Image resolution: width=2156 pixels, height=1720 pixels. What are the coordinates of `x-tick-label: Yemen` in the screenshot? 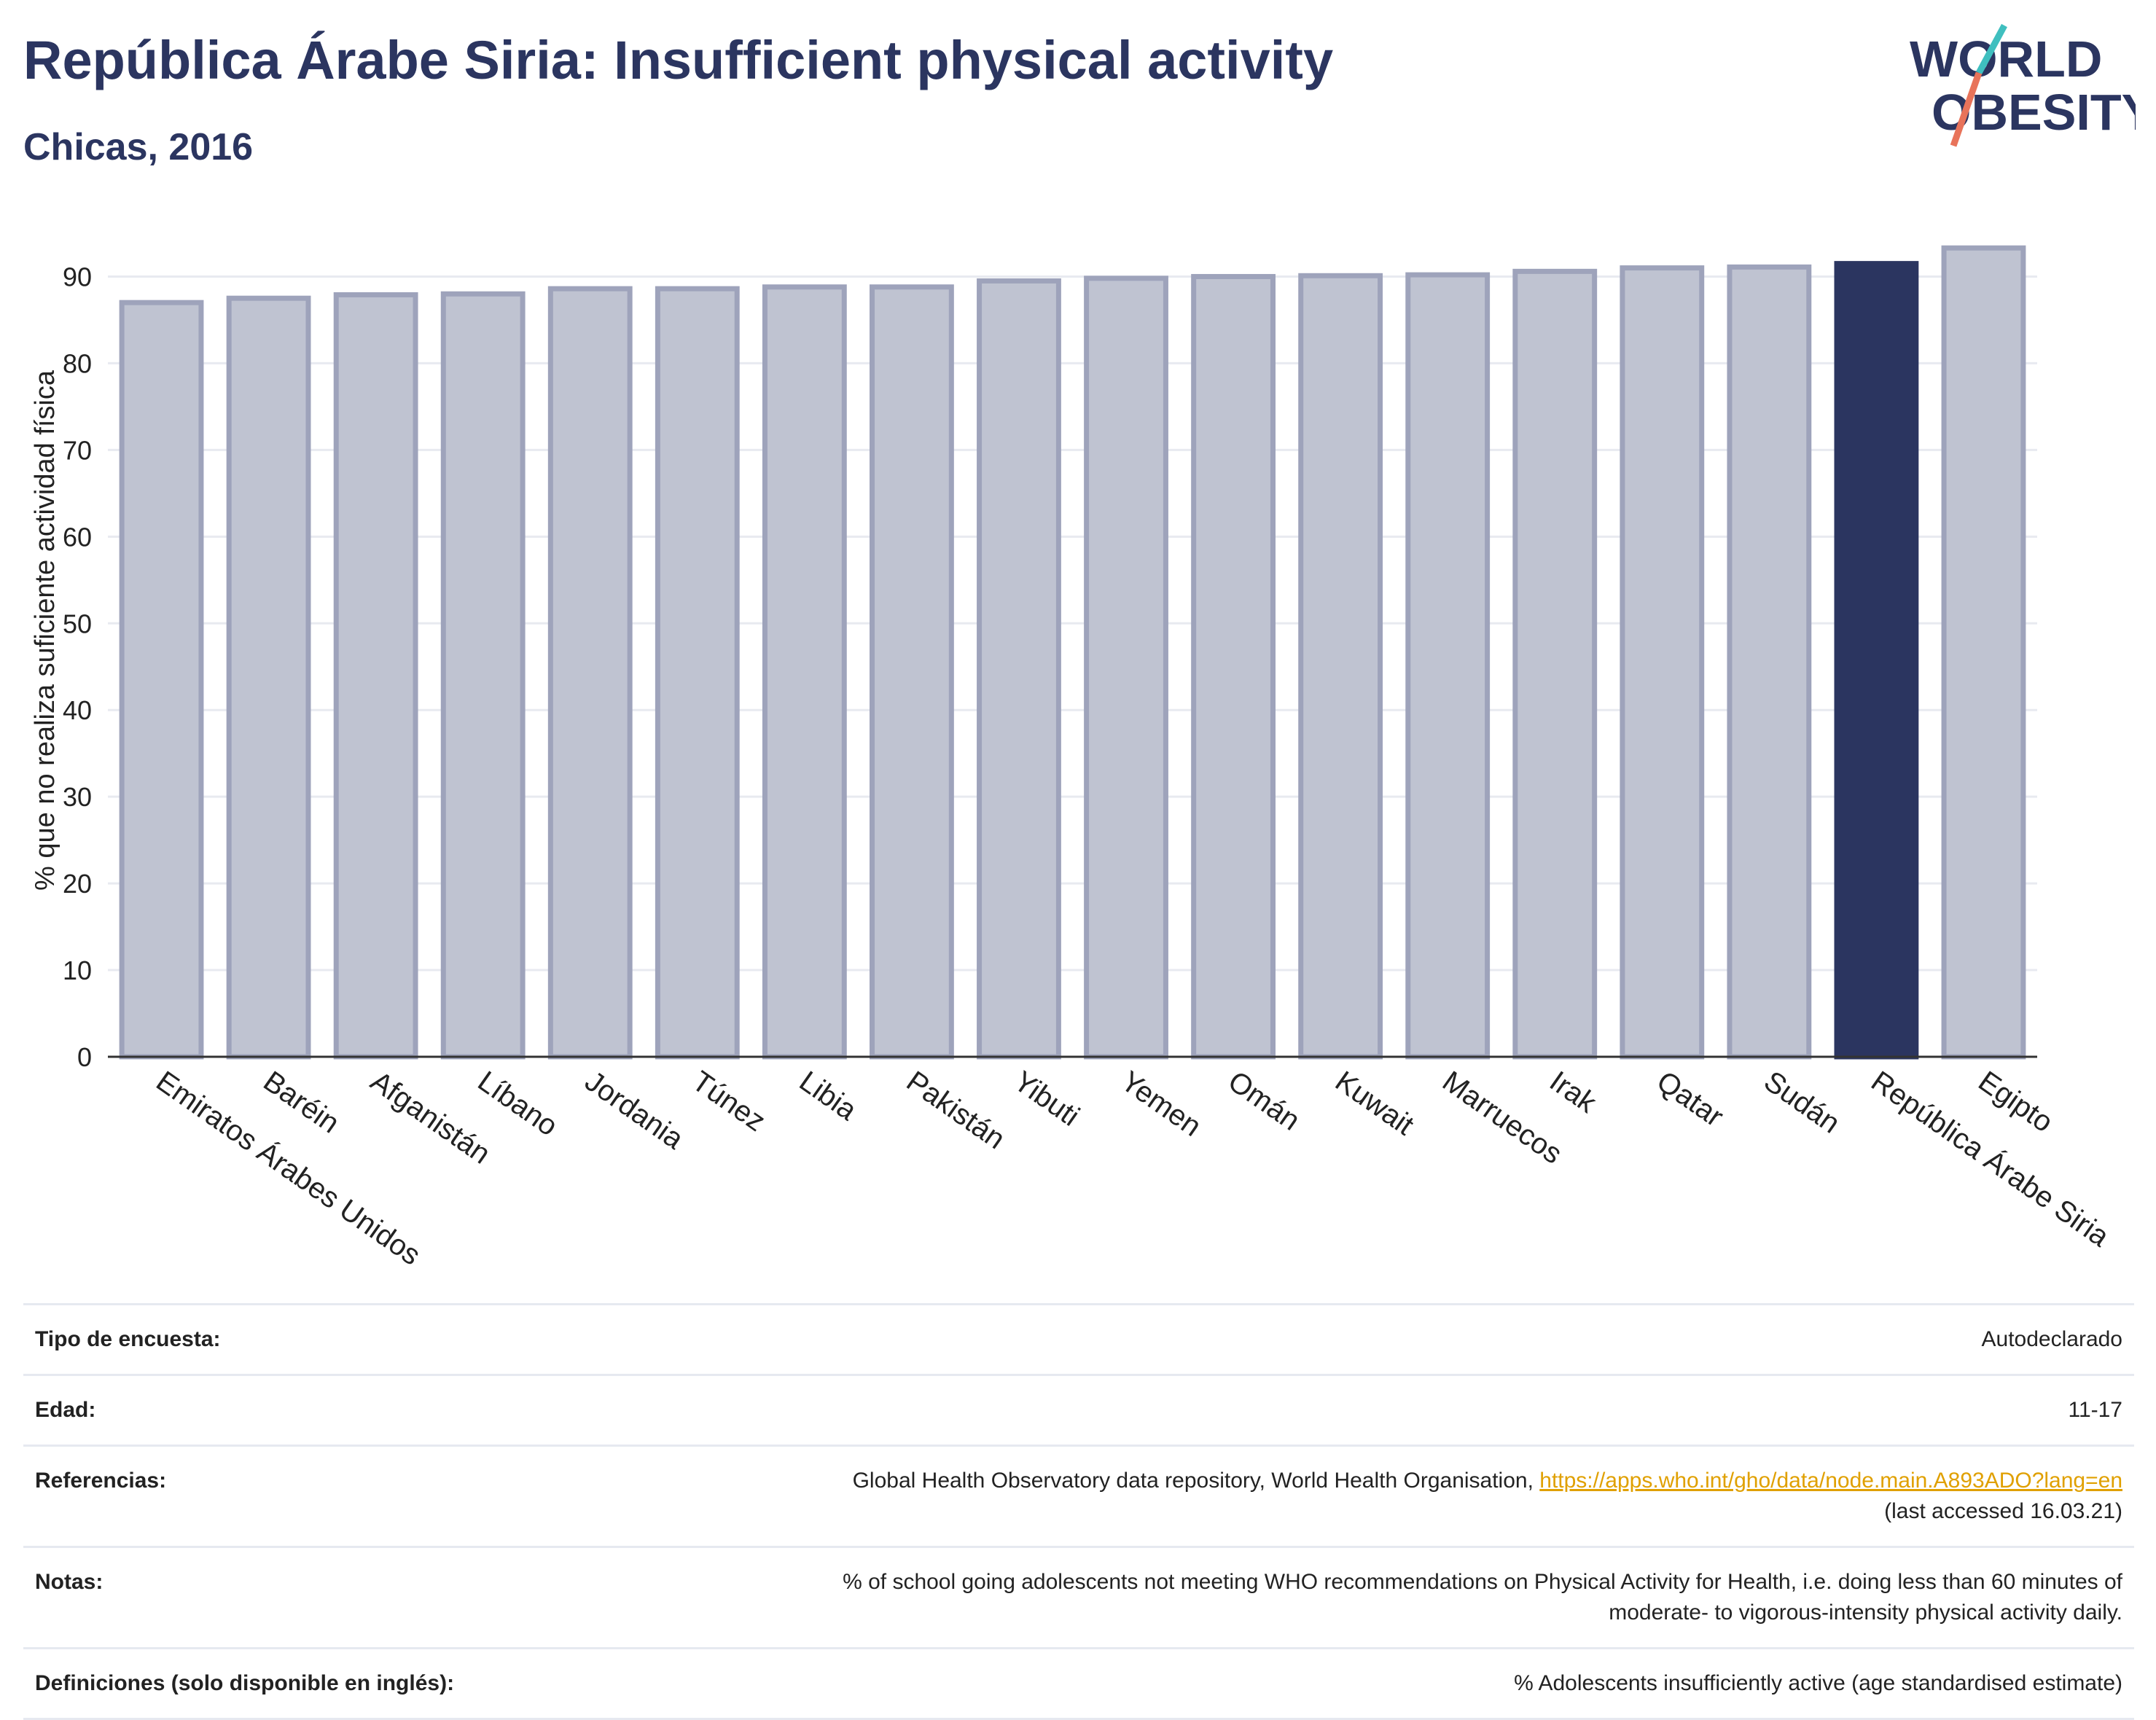 It's located at (1161, 1104).